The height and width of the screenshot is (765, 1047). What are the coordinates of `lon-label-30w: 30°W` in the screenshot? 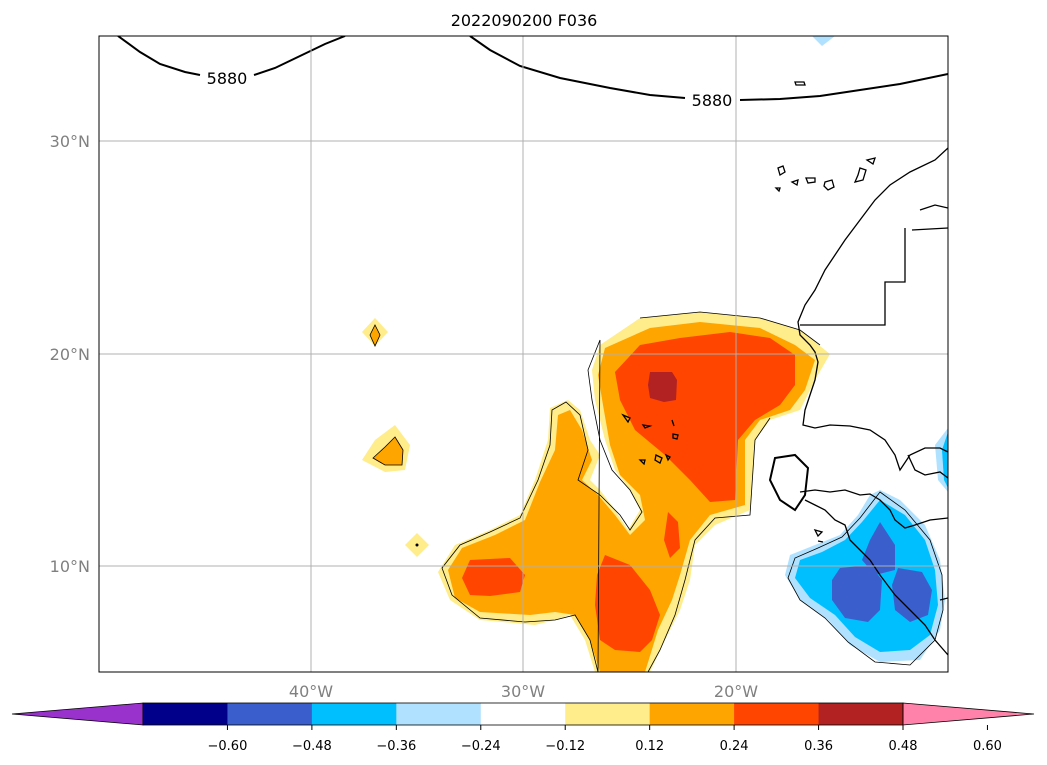 It's located at (523, 691).